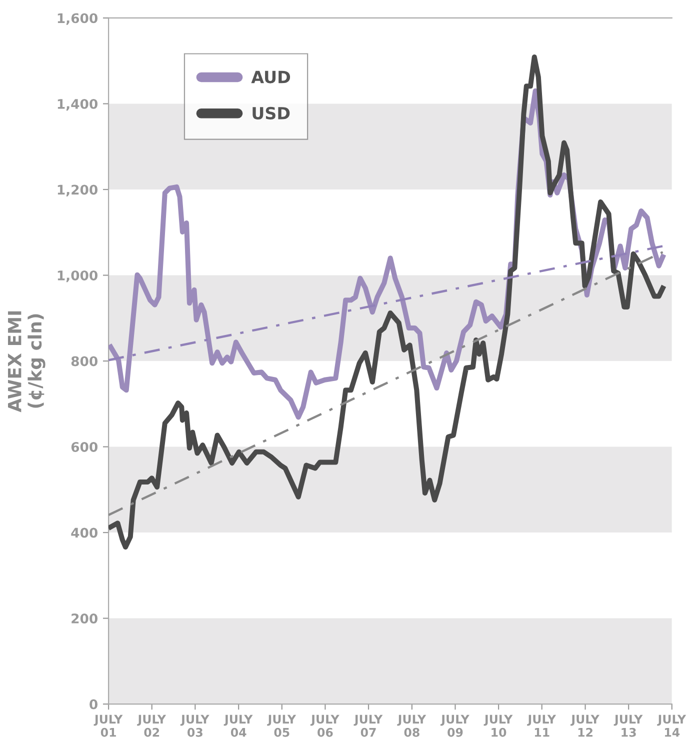 This screenshot has width=687, height=749. I want to click on x-tick-label: JULY 01, so click(108, 725).